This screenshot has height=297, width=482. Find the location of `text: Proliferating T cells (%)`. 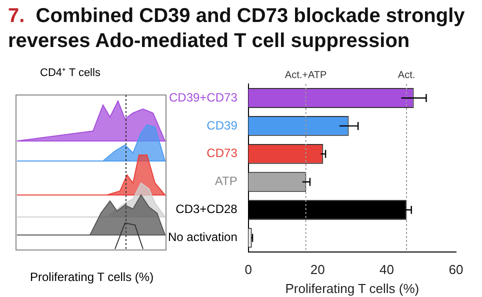

text: Proliferating T cells (%) is located at coordinates (92, 277).